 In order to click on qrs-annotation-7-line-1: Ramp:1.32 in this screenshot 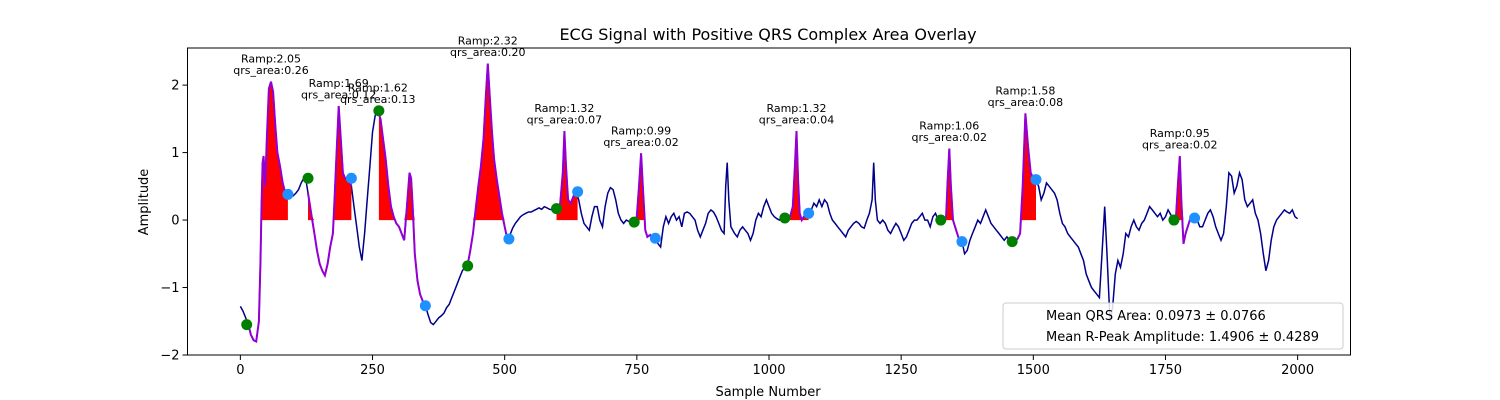, I will do `click(796, 108)`.